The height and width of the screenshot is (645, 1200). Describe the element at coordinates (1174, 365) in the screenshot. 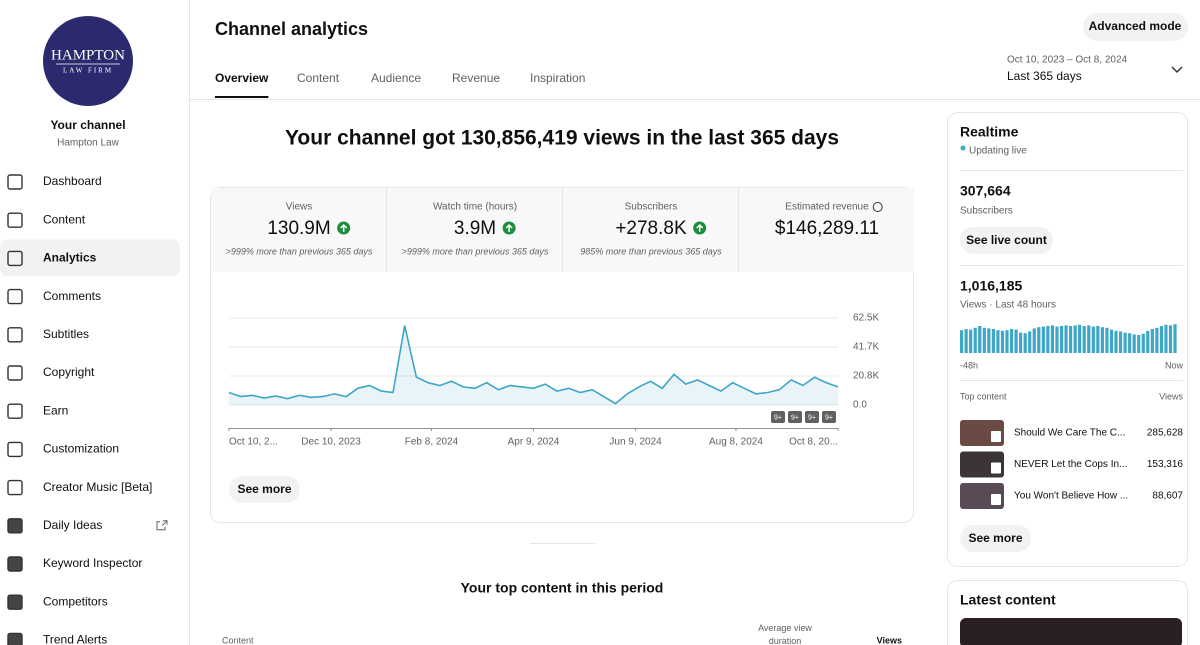

I see `x-end-label: Now` at that location.